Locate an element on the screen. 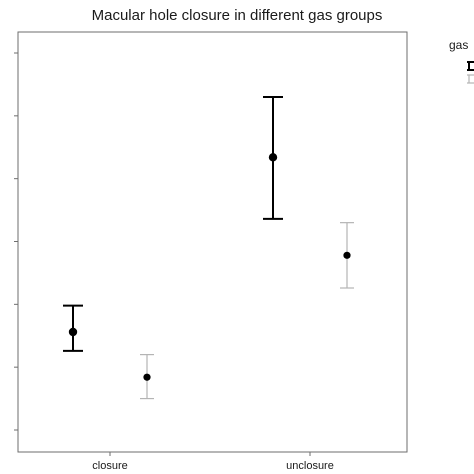 The image size is (474, 474). y-axis is located at coordinates (16, 241).